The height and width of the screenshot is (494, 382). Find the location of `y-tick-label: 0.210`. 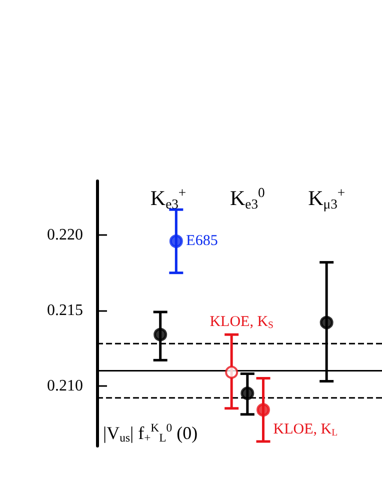

y-tick-label: 0.210 is located at coordinates (65, 385).